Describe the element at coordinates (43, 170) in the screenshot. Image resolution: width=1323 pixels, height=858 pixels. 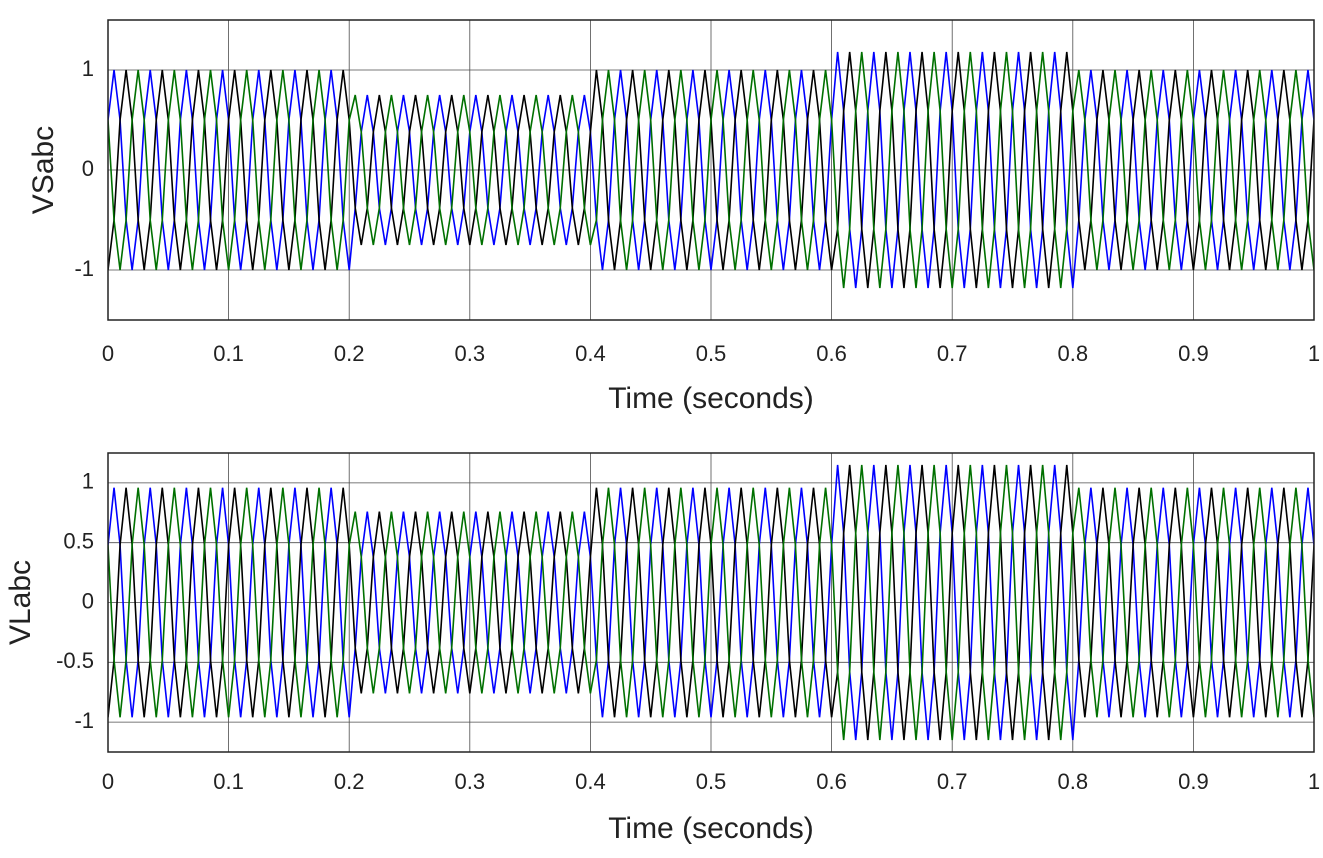
I see `y-axis-label: VSabc` at that location.